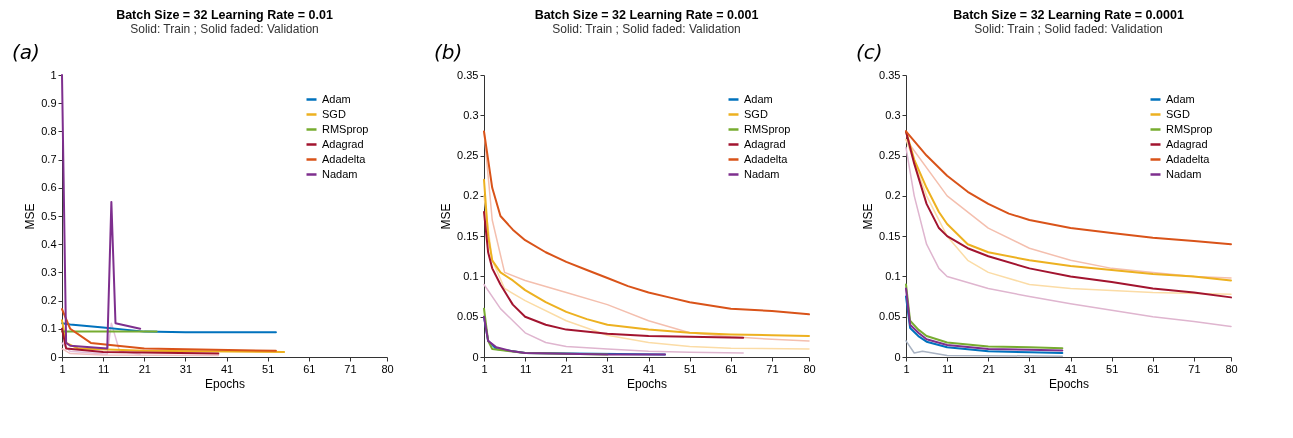 The height and width of the screenshot is (438, 1293). What do you see at coordinates (49, 243) in the screenshot?
I see `y-tick-label: 0.4` at bounding box center [49, 243].